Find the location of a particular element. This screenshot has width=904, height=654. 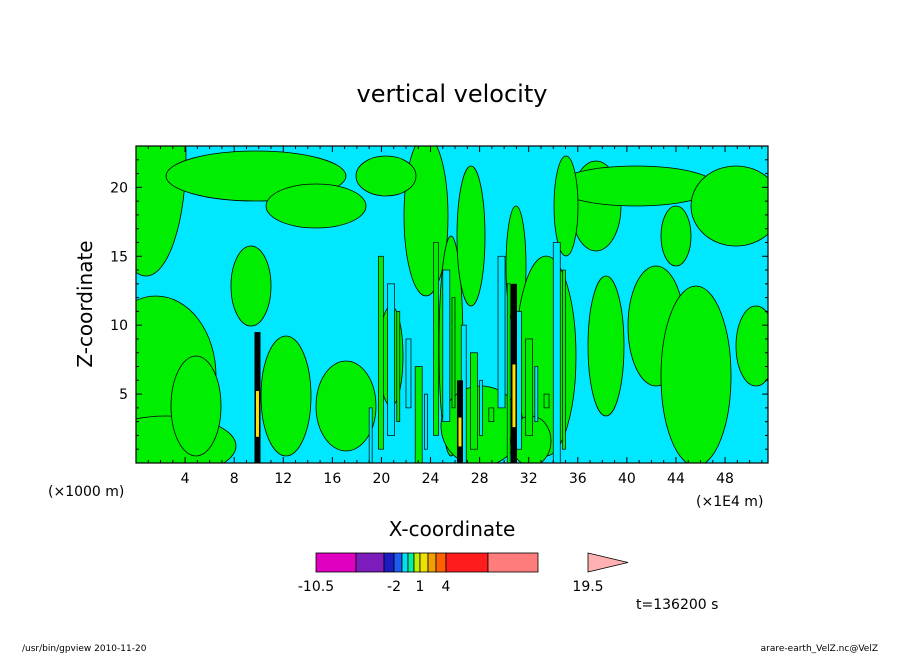

colorbar-arrow is located at coordinates (608, 562).